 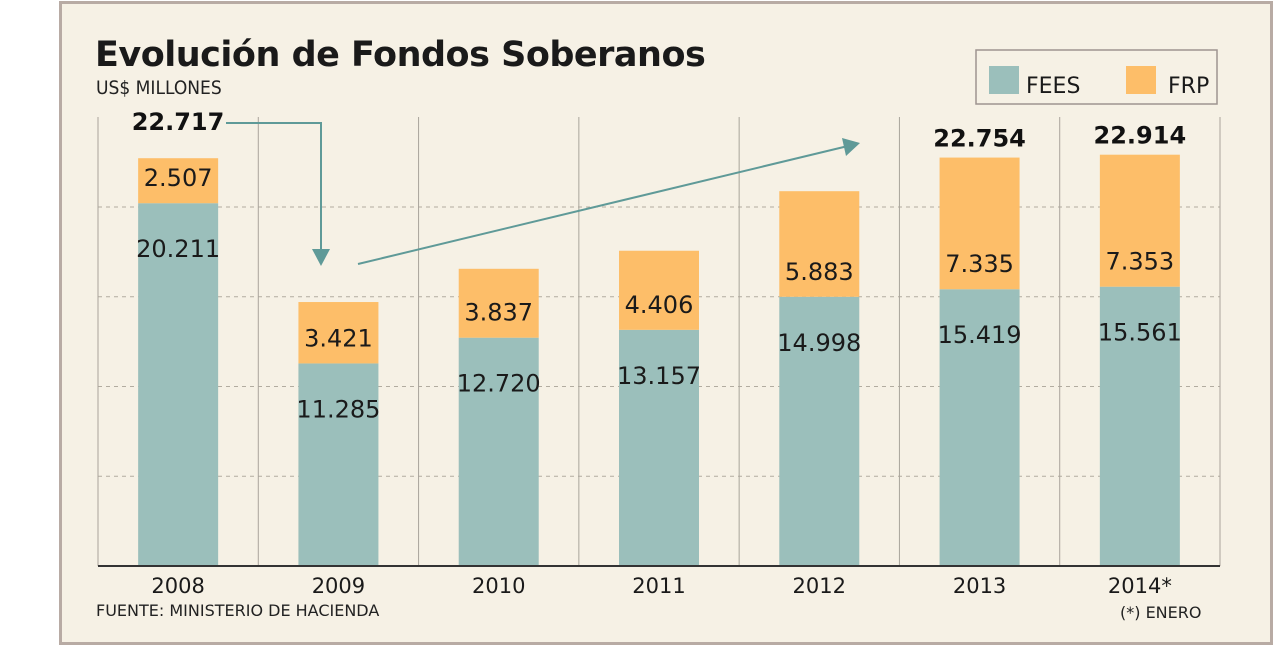 I want to click on decline-arrowhead, so click(x=321, y=257).